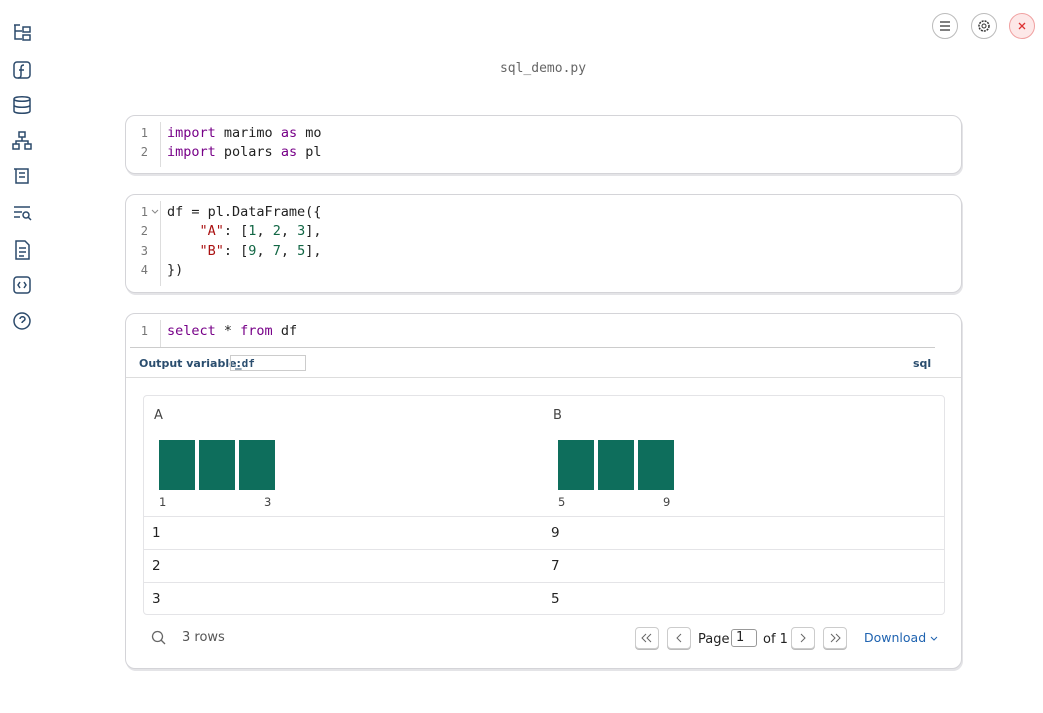 This screenshot has height=713, width=1043. I want to click on table-cell: 7, so click(555, 566).